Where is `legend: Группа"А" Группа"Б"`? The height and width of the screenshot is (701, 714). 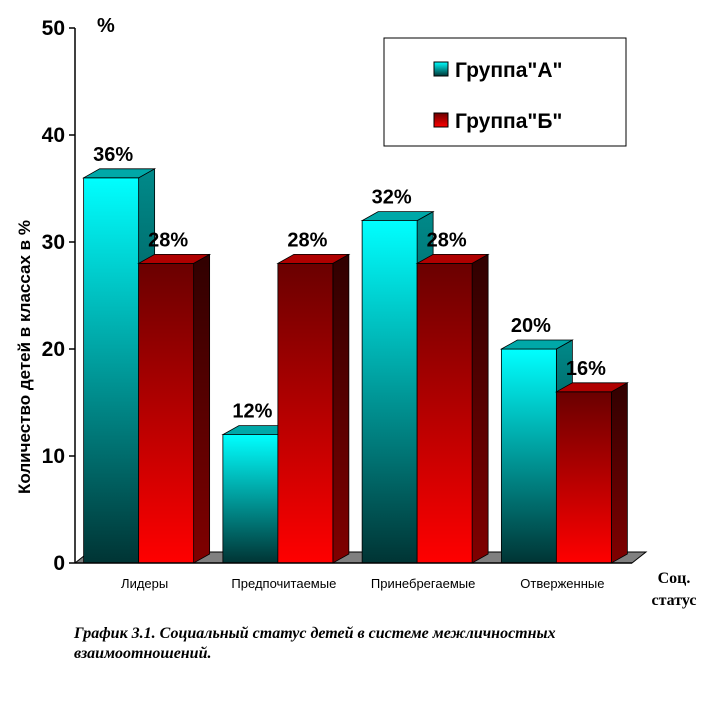 legend: Группа"А" Группа"Б" is located at coordinates (505, 92).